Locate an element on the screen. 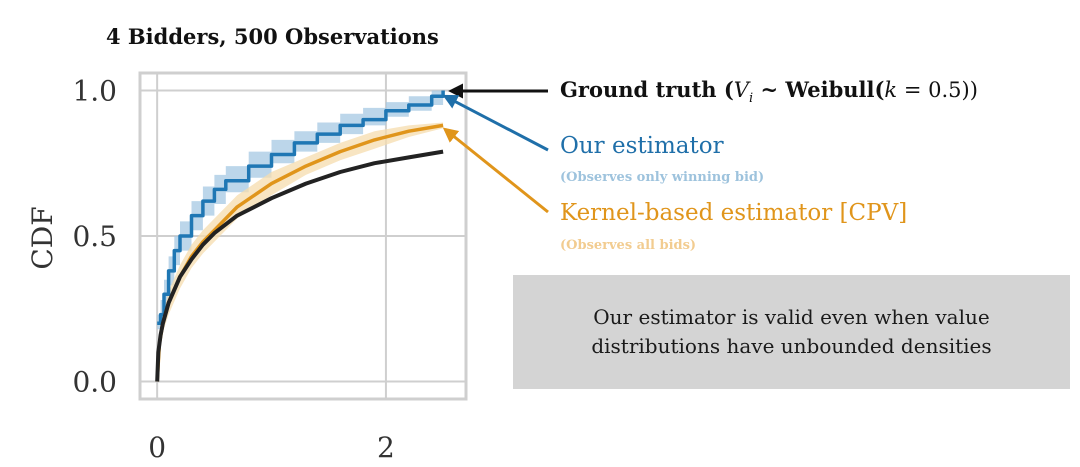 Image resolution: width=1080 pixels, height=467 pixels. kernel-estimator-arrow is located at coordinates (495, 170).